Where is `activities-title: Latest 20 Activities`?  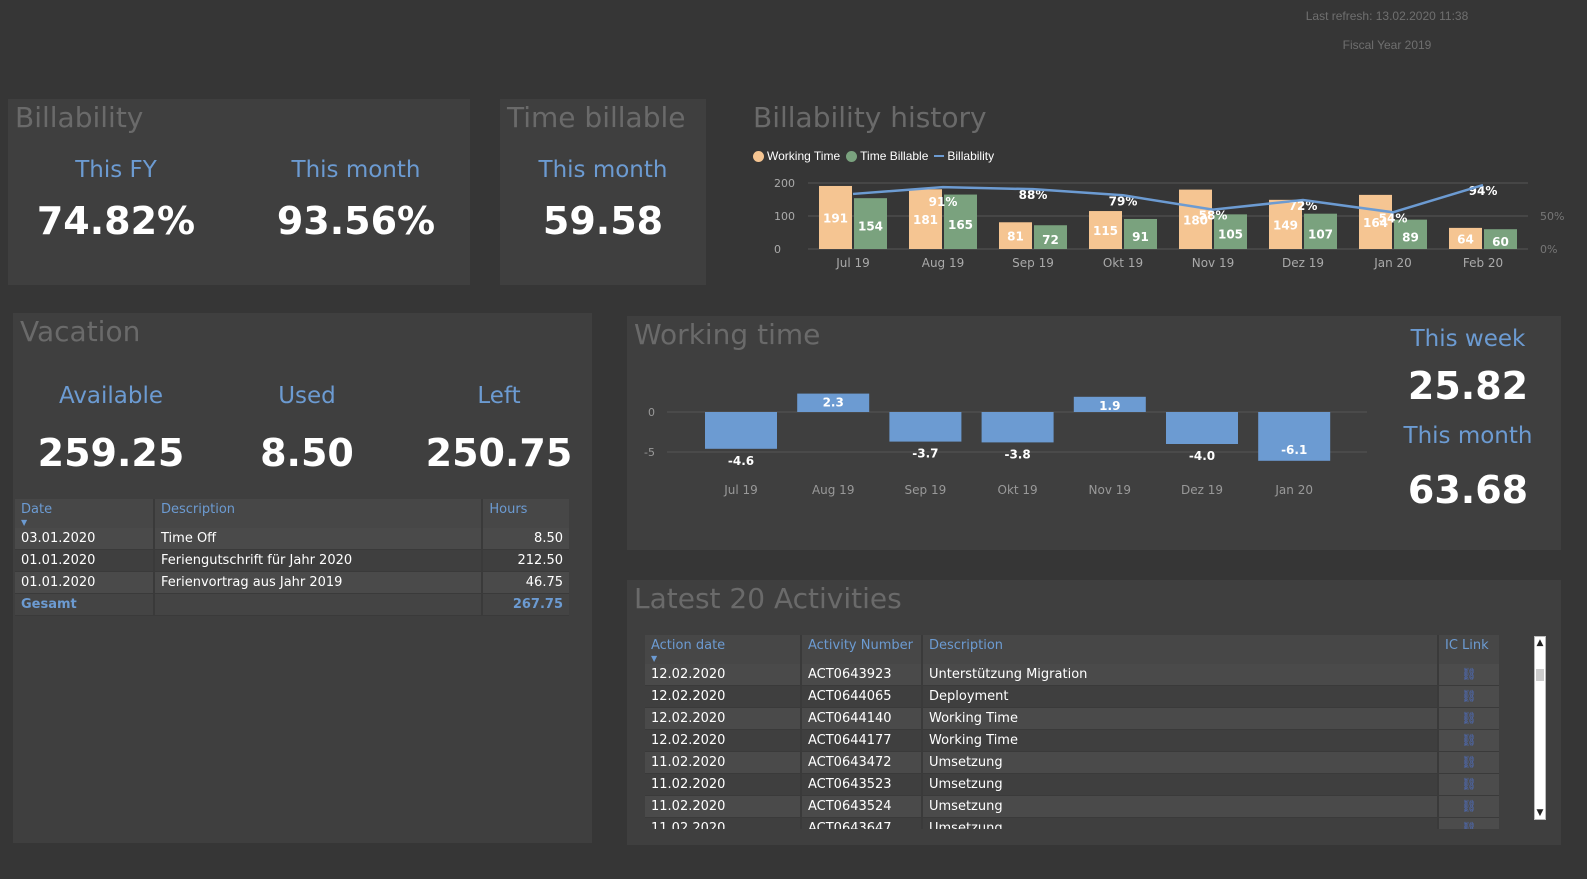 activities-title: Latest 20 Activities is located at coordinates (768, 598).